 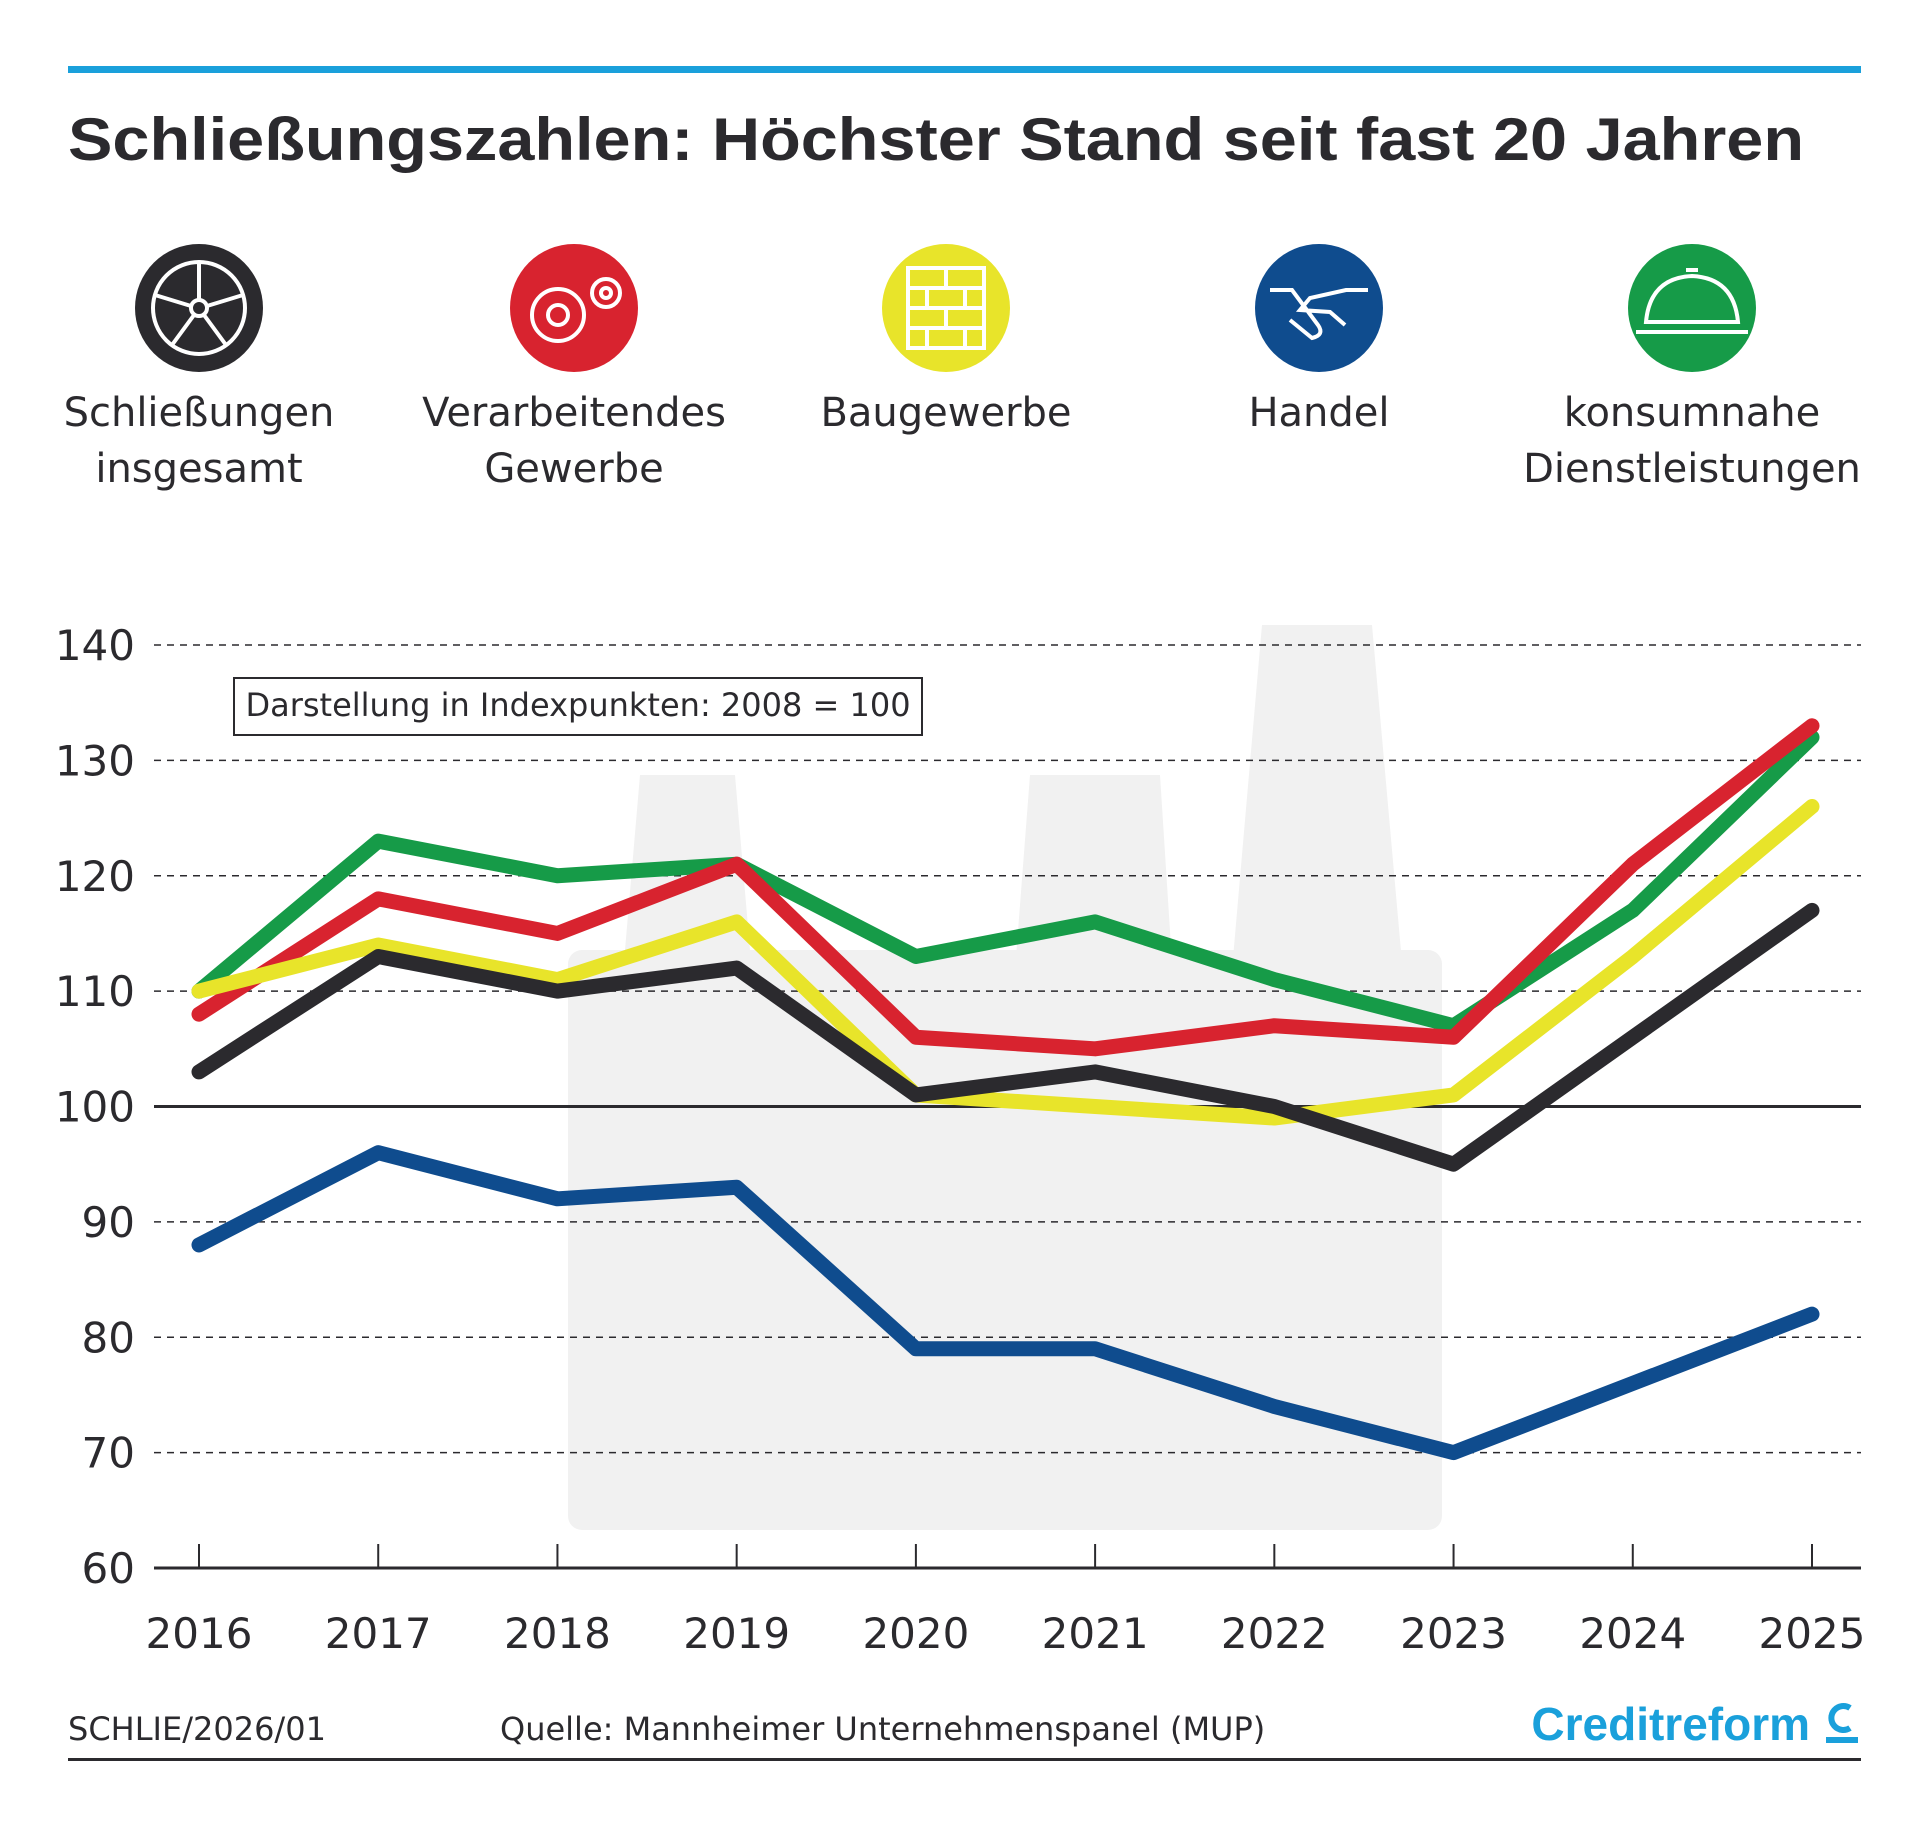 I want to click on icons, so click(x=945, y=308).